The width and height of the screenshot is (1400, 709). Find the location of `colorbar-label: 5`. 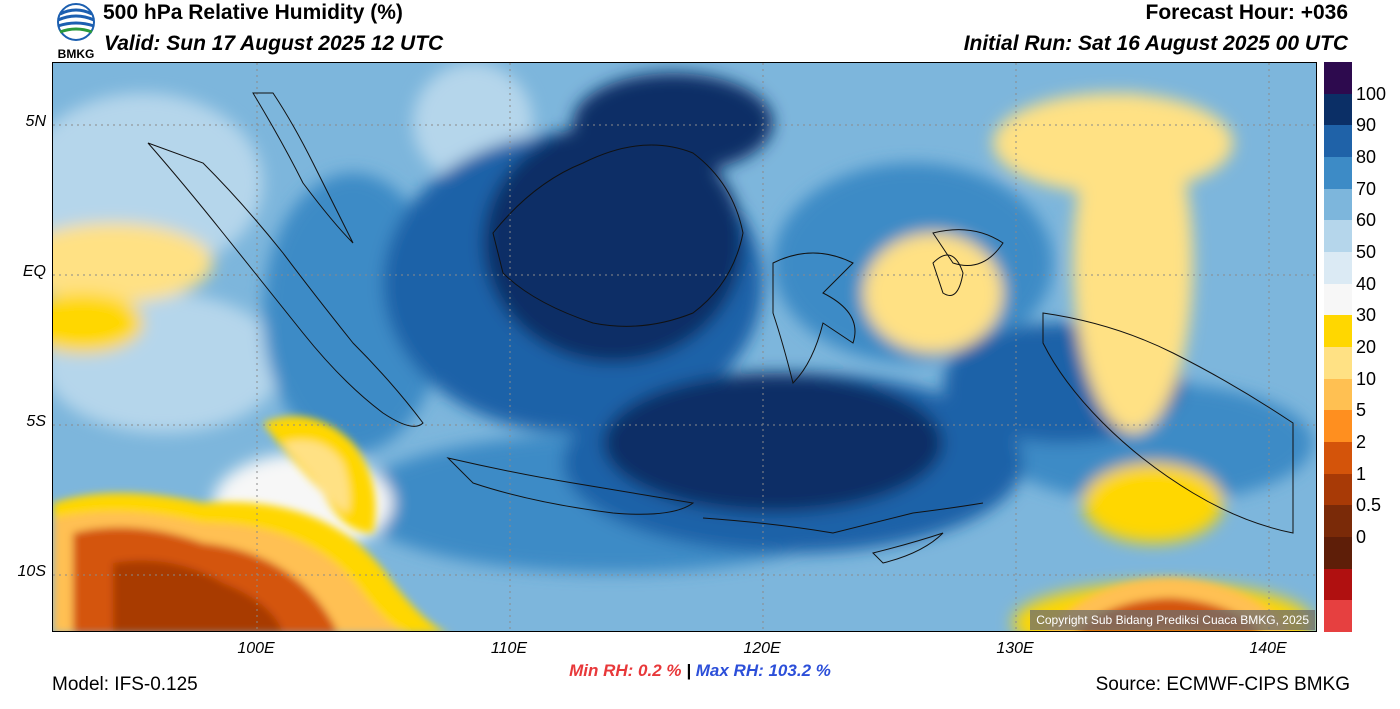

colorbar-label: 5 is located at coordinates (1361, 410).